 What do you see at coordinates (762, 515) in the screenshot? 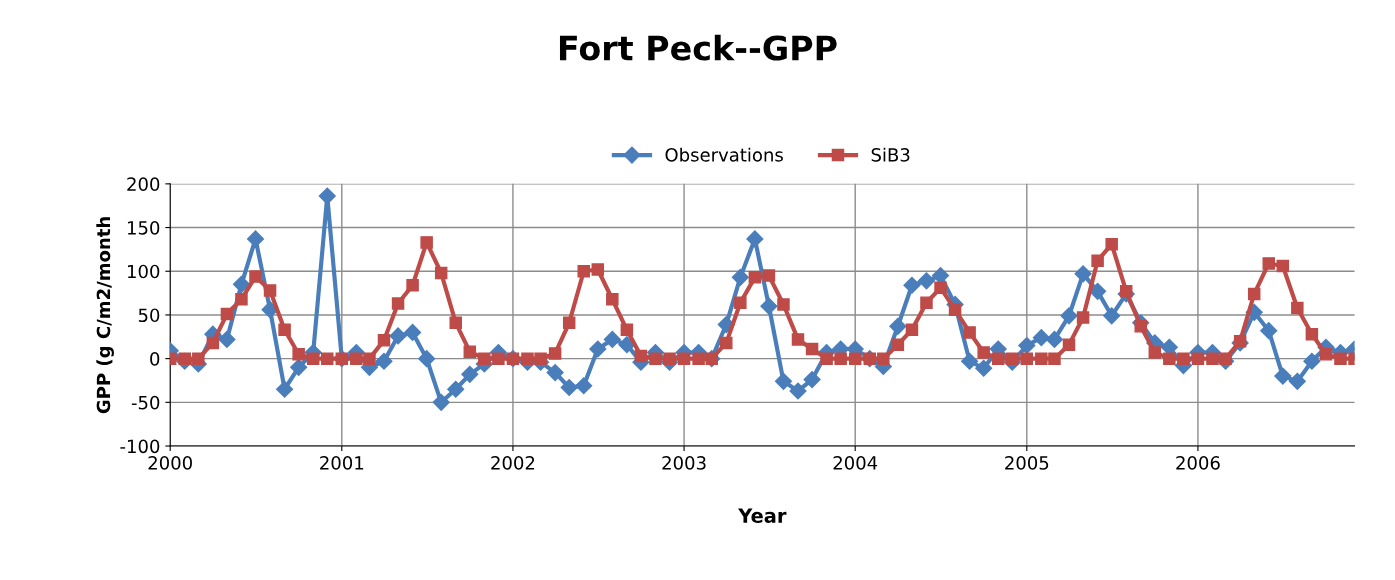
I see `x-axis-title: Year` at bounding box center [762, 515].